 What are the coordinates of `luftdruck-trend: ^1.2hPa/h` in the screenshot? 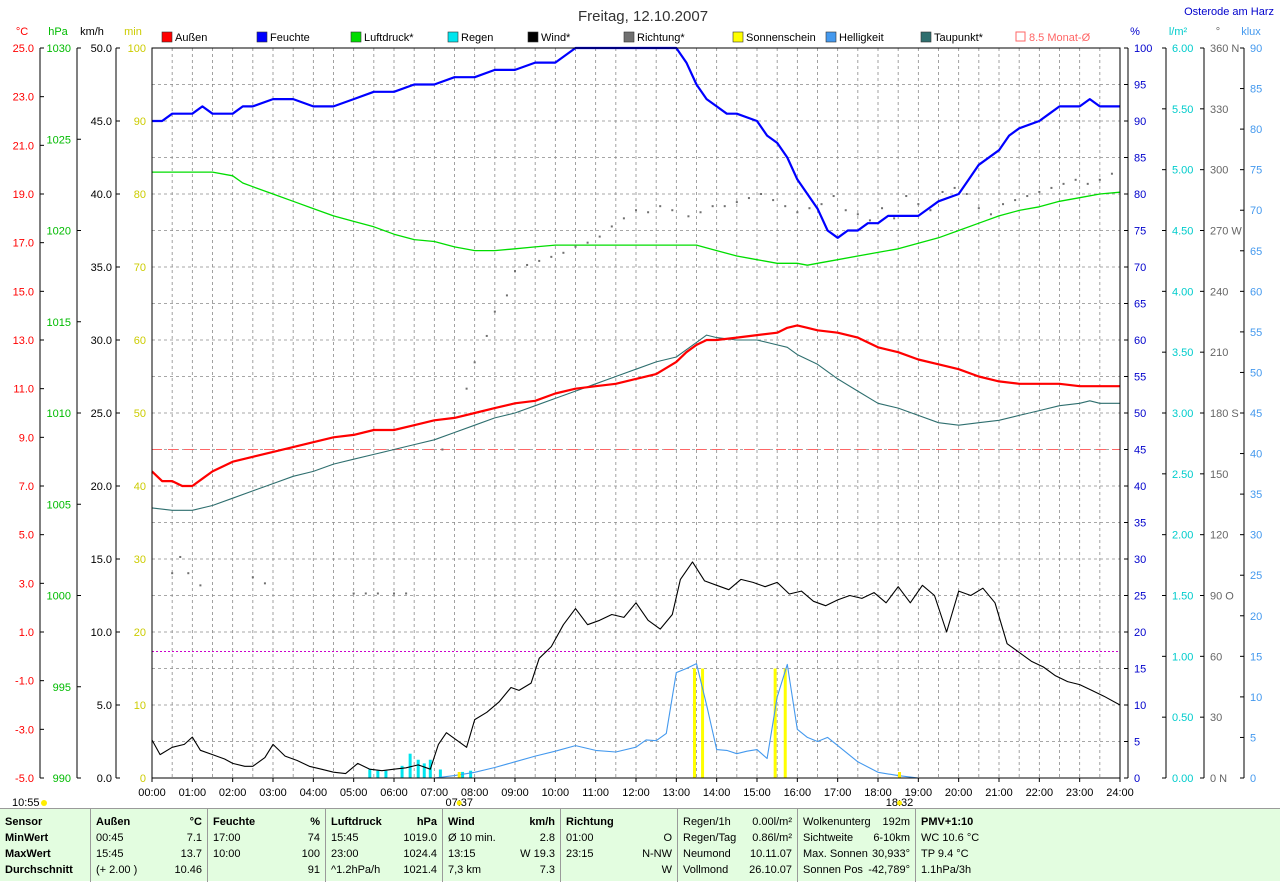 It's located at (356, 870).